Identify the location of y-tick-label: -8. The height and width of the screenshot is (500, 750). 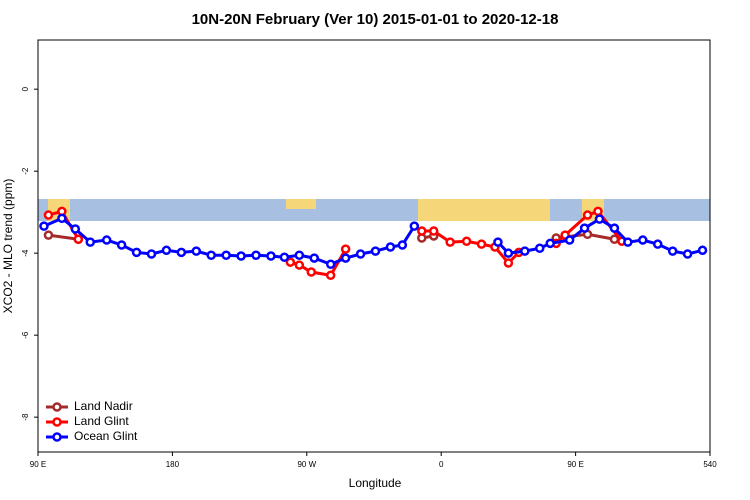
(25, 417).